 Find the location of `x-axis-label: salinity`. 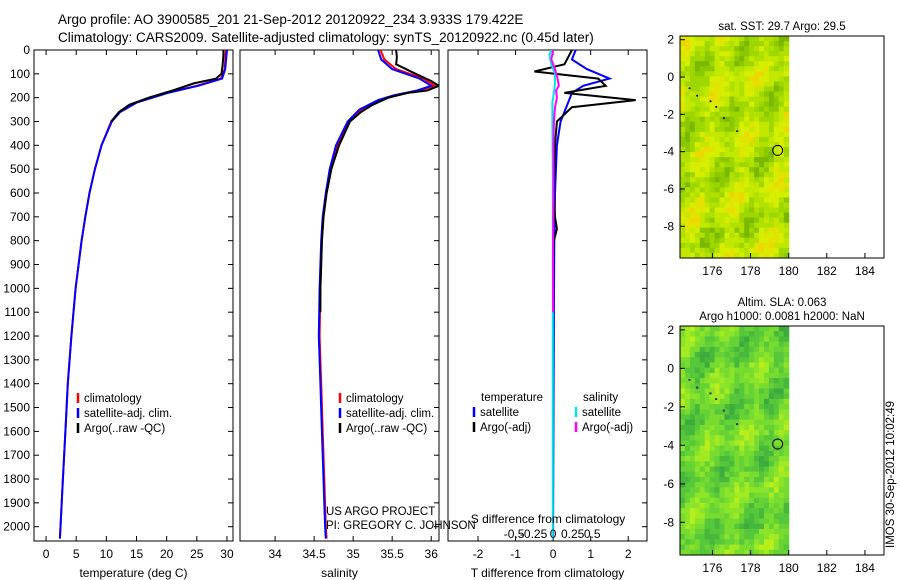

x-axis-label: salinity is located at coordinates (339, 573).